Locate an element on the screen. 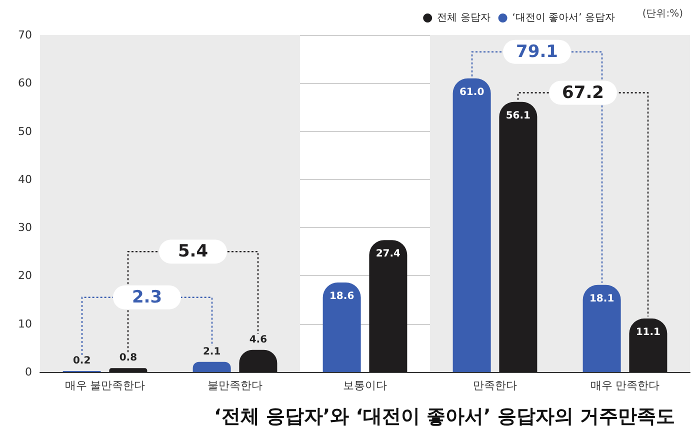 The image size is (700, 437). y-tick-label: 60 is located at coordinates (25, 83).